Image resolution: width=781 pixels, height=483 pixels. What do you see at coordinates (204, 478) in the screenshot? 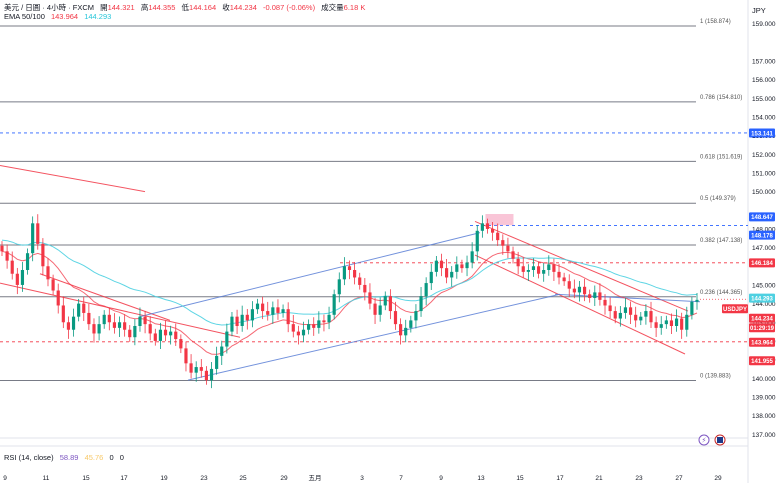
I see `time-tick-label: 23` at bounding box center [204, 478].